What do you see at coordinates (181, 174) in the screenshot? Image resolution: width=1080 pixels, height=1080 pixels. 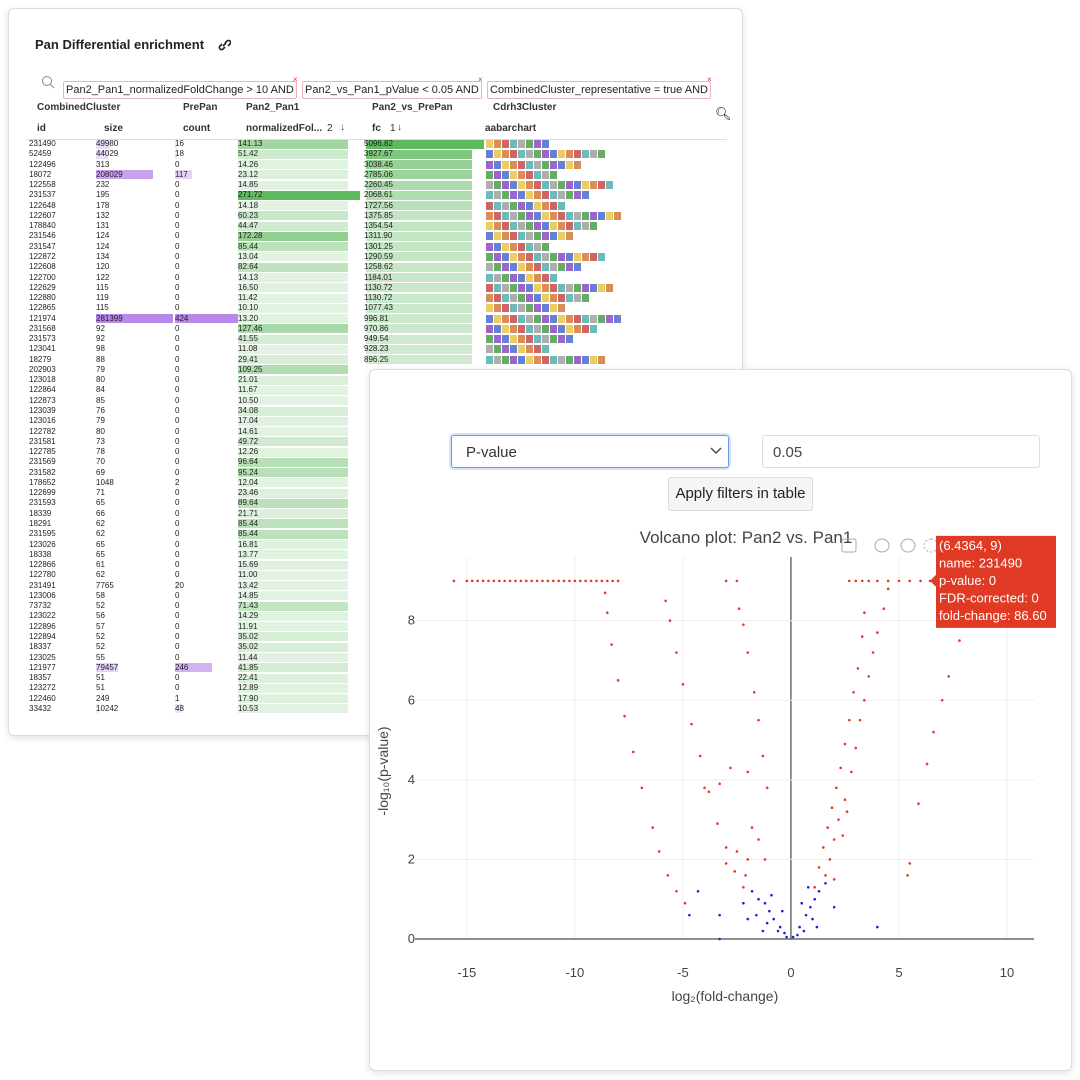 I see `table-cell: 117` at bounding box center [181, 174].